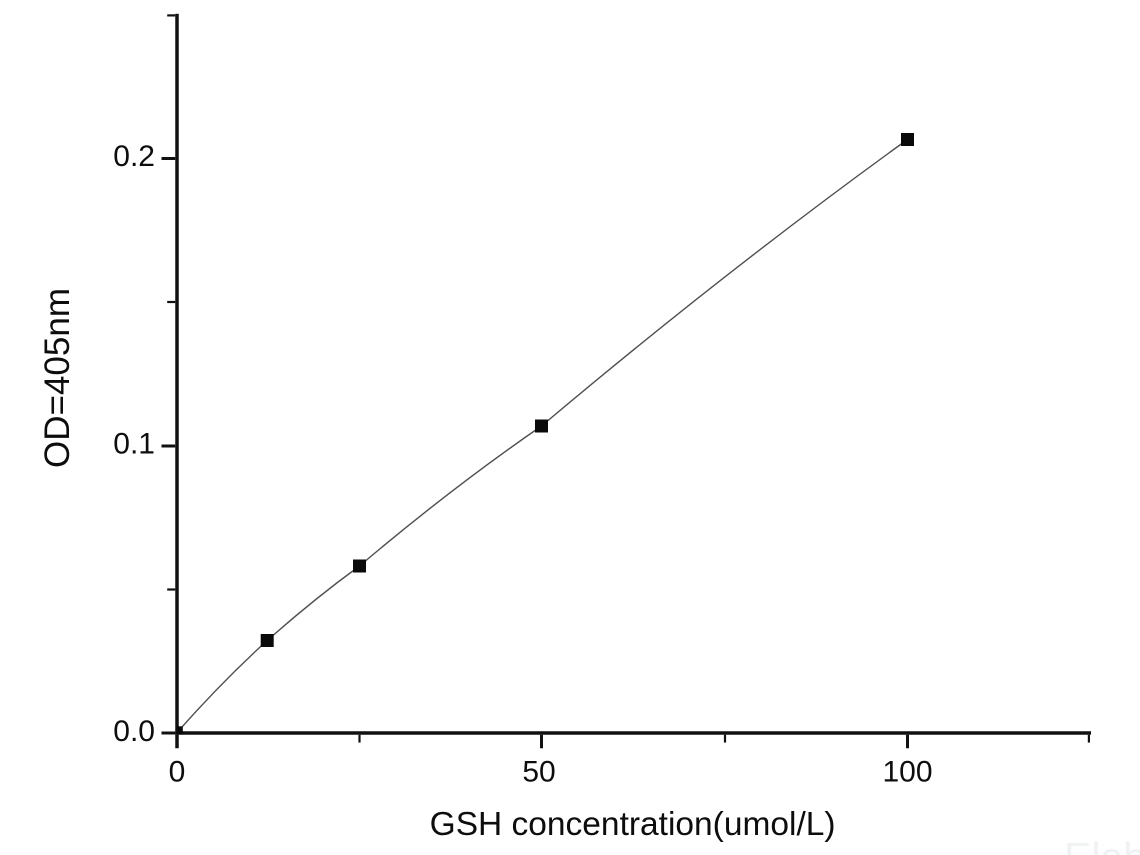  What do you see at coordinates (134, 731) in the screenshot?
I see `svg-text: 0.0` at bounding box center [134, 731].